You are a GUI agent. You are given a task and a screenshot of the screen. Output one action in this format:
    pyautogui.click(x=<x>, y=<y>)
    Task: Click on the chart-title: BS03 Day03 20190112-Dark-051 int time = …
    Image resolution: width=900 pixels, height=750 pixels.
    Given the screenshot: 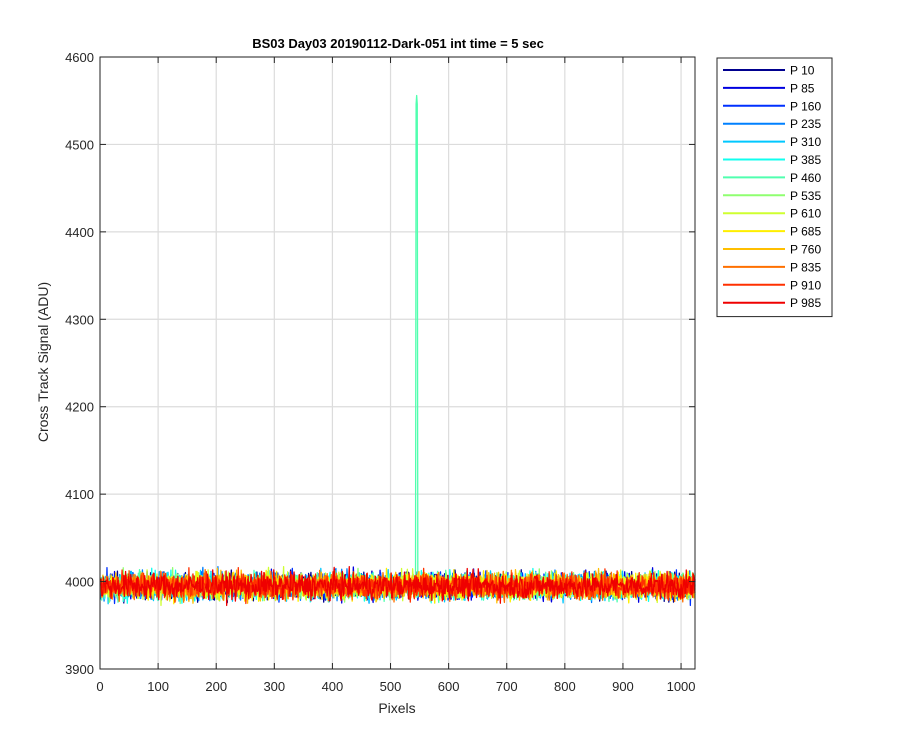 What is the action you would take?
    pyautogui.click(x=398, y=43)
    